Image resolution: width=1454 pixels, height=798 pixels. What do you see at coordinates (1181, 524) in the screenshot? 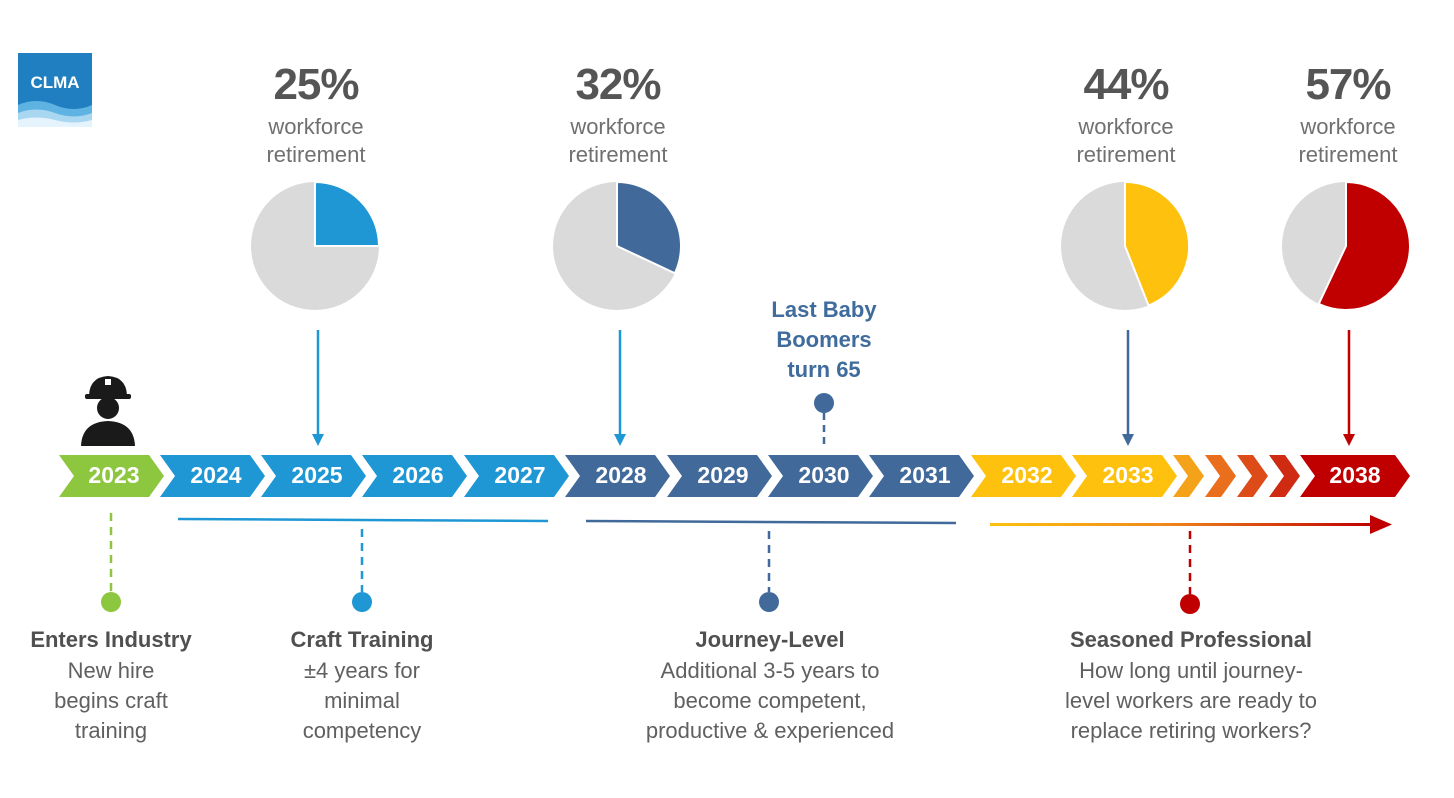
I see `seasoned-professional-bar` at bounding box center [1181, 524].